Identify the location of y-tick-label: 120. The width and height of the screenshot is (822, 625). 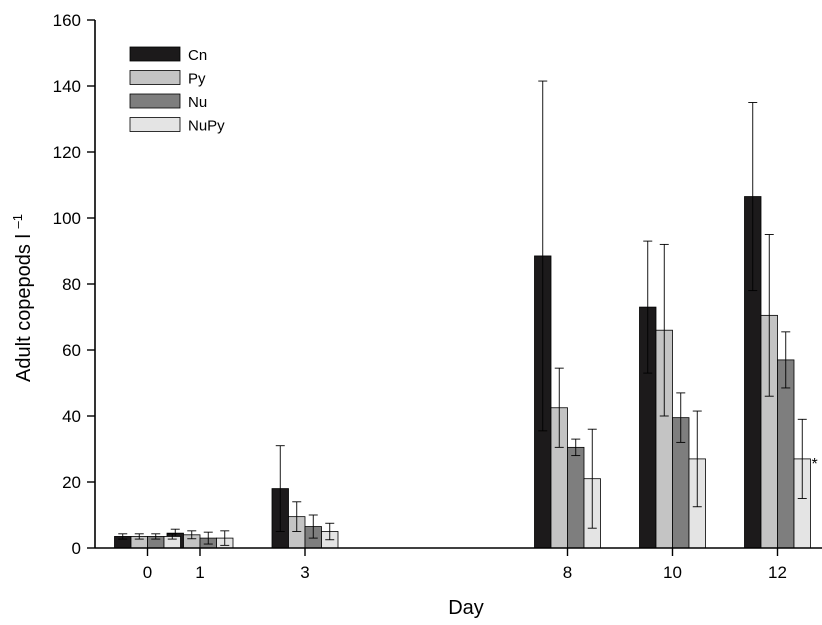
(67, 152).